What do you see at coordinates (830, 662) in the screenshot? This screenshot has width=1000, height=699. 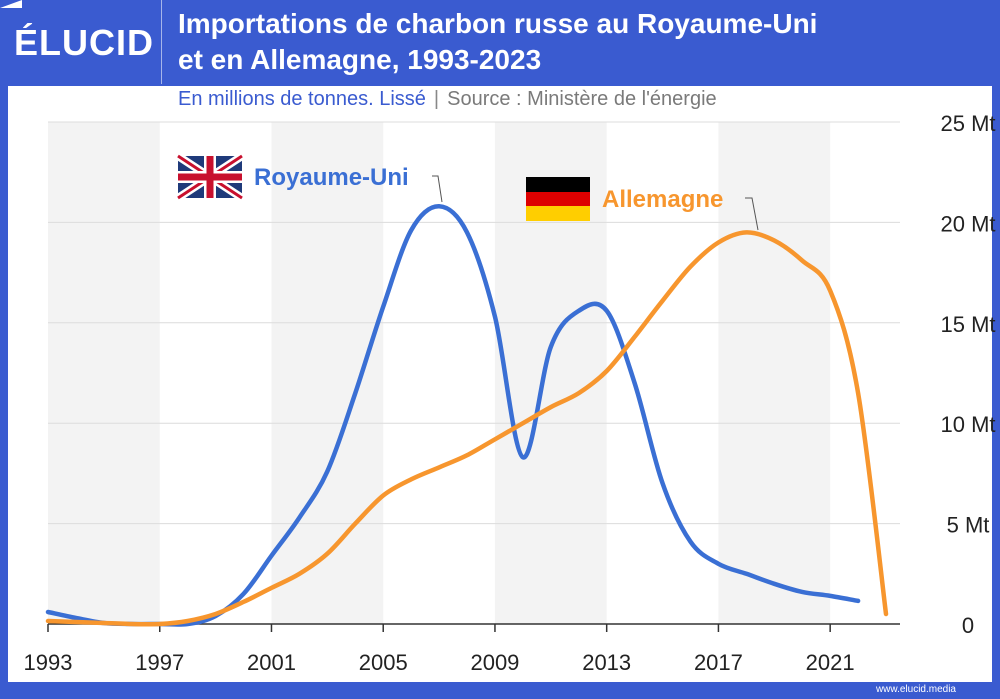 I see `x-tick-label: 2021` at bounding box center [830, 662].